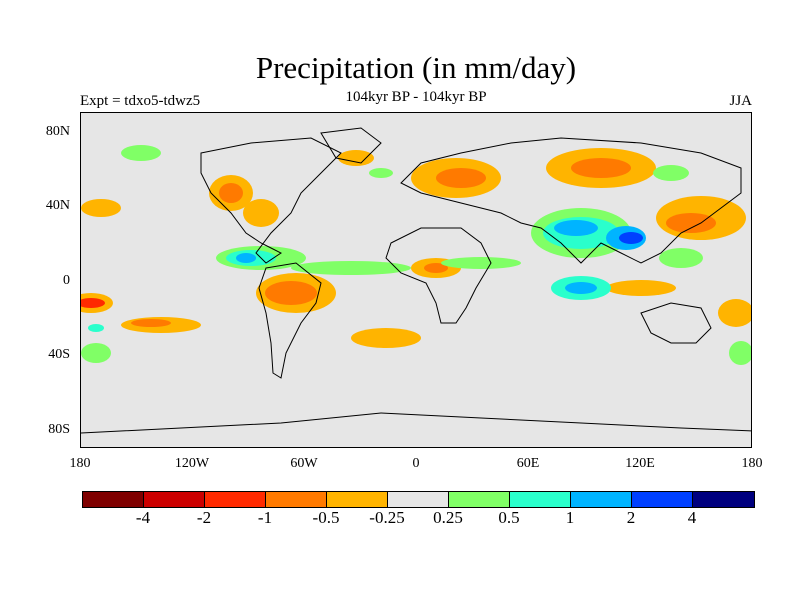 Image resolution: width=800 pixels, height=600 pixels. I want to click on chart-title: Precipitation (in mm/day), so click(416, 67).